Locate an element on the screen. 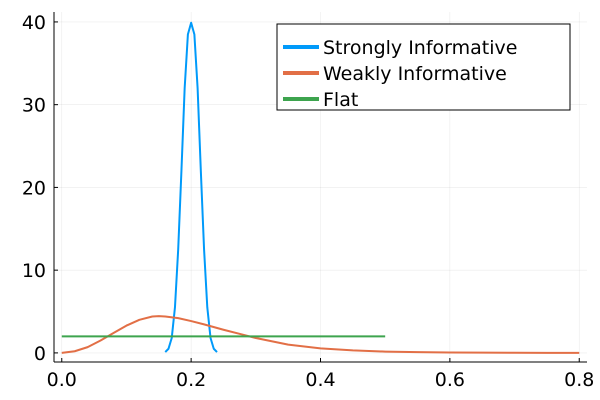 Image resolution: width=600 pixels, height=400 pixels. y-tick-label: 0 is located at coordinates (40, 354).